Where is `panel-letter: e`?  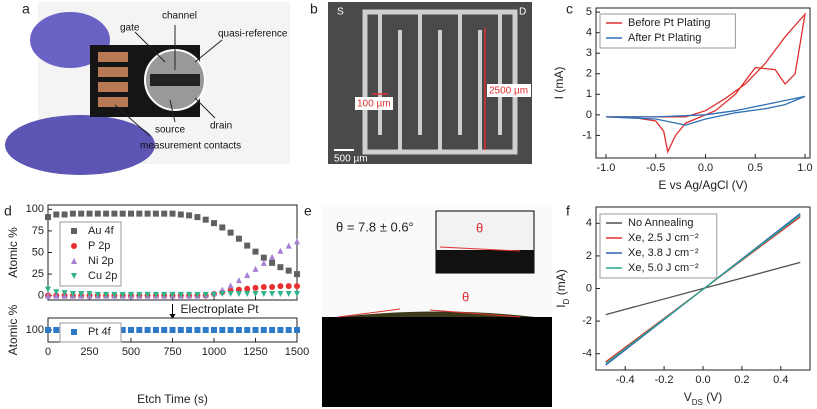
panel-letter: e is located at coordinates (308, 211).